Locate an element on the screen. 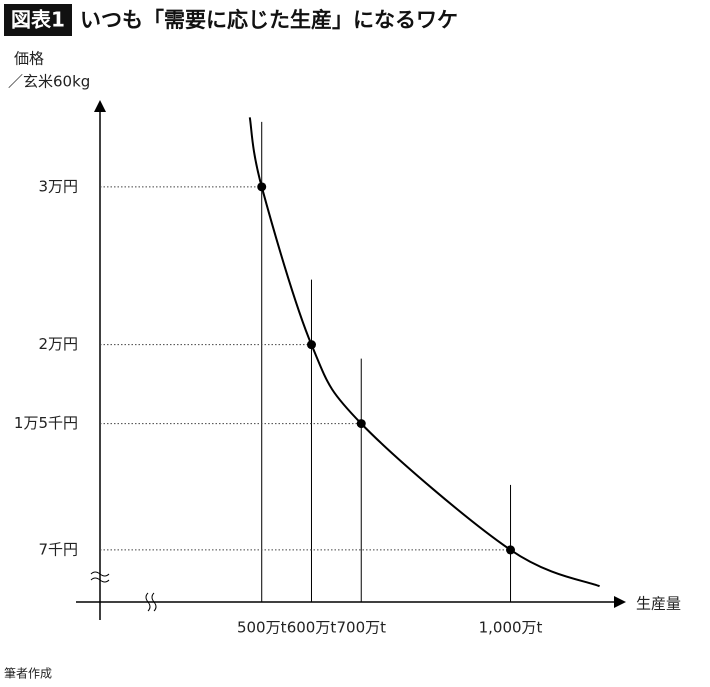  x-tick-label: 700万t is located at coordinates (361, 628).